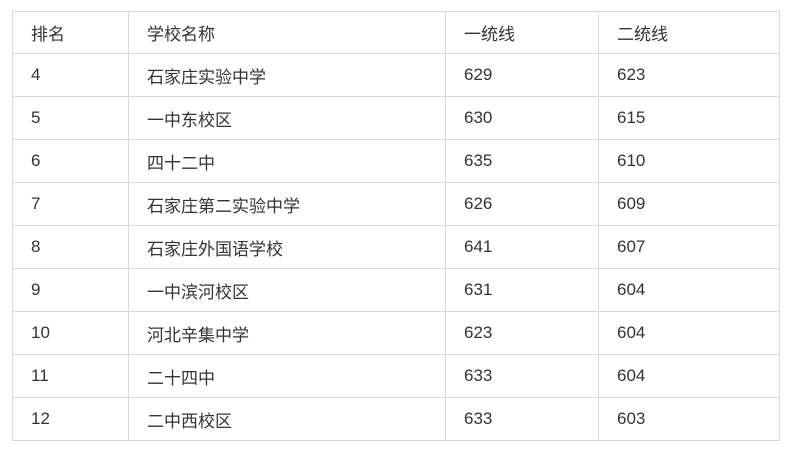 The image size is (800, 470). I want to click on cell-school: 河北辛集中学, so click(287, 333).